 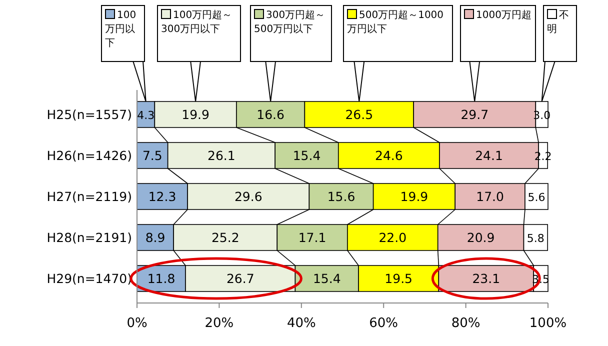 I want to click on x-tick-label: 0%, so click(x=137, y=323).